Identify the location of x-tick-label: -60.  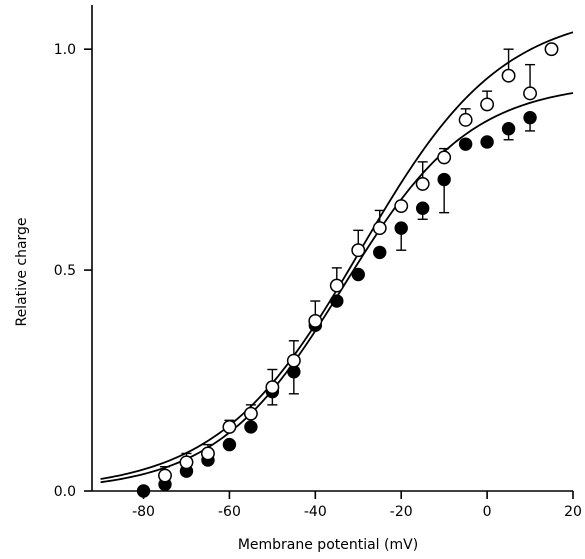
(229, 512).